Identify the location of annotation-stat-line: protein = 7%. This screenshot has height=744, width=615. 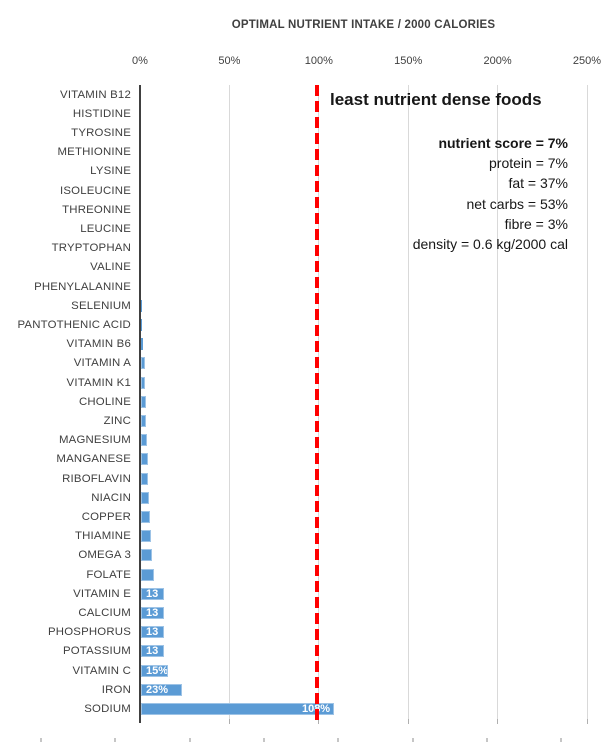
(528, 163).